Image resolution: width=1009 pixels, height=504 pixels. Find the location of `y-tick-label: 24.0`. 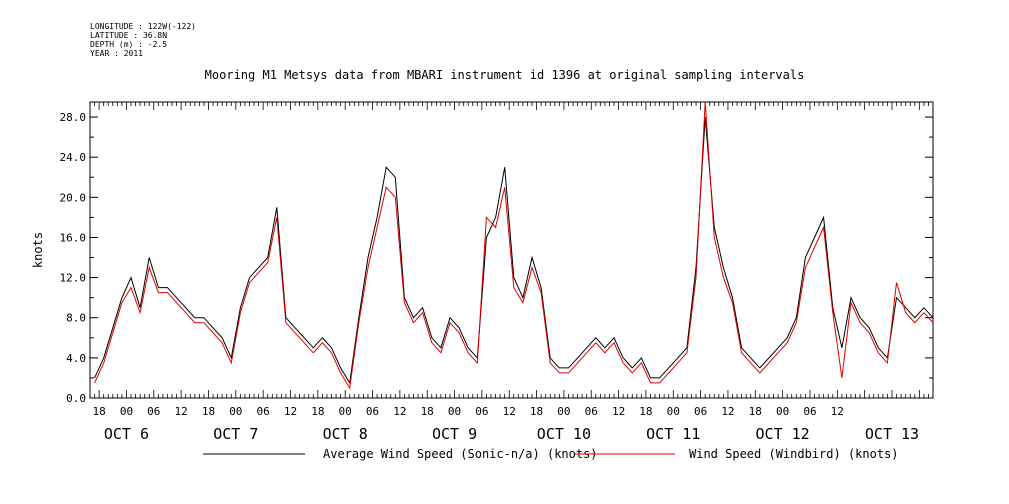

y-tick-label: 24.0 is located at coordinates (73, 157).